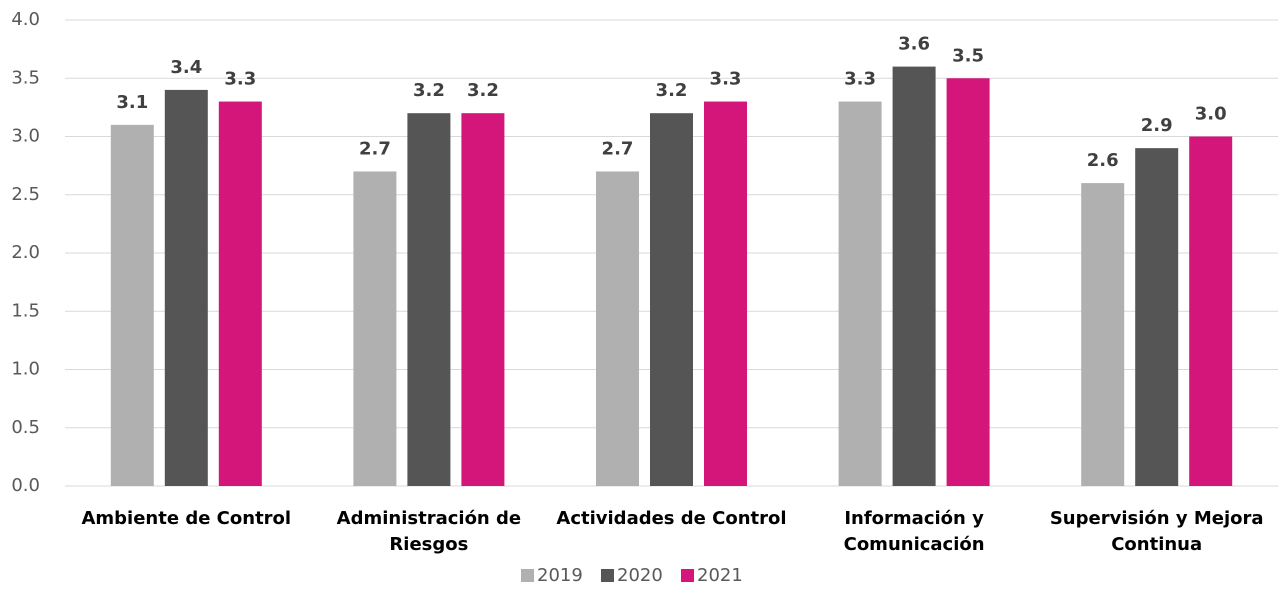 The width and height of the screenshot is (1283, 609). I want to click on y-tick-label: 1.5, so click(25, 310).